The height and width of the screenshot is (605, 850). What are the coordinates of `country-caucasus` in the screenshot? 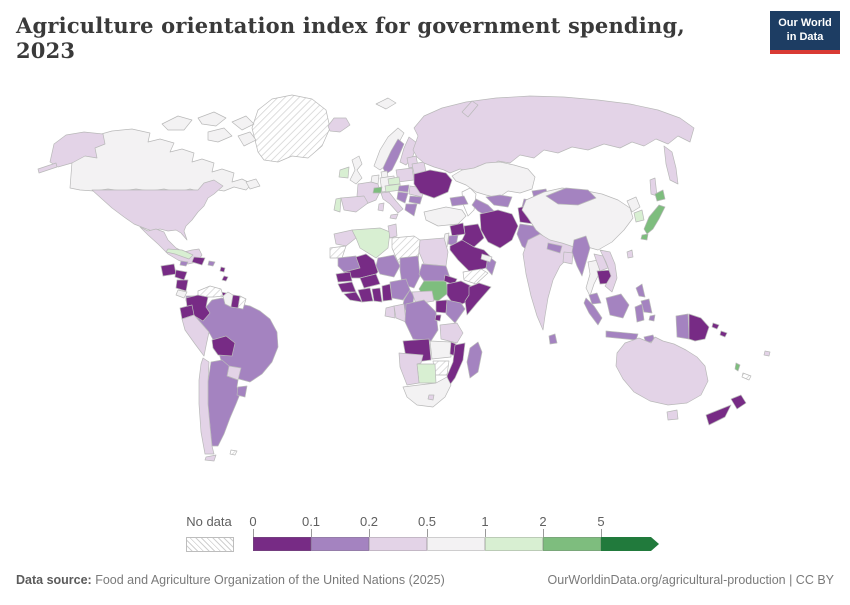 It's located at (459, 201).